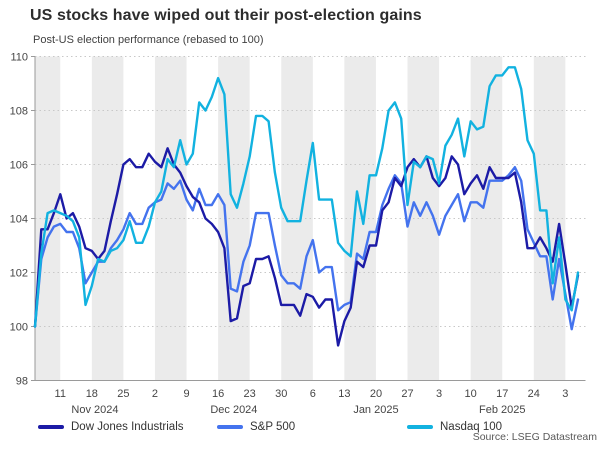  I want to click on legend-item-sp500: S&P 500, so click(256, 427).